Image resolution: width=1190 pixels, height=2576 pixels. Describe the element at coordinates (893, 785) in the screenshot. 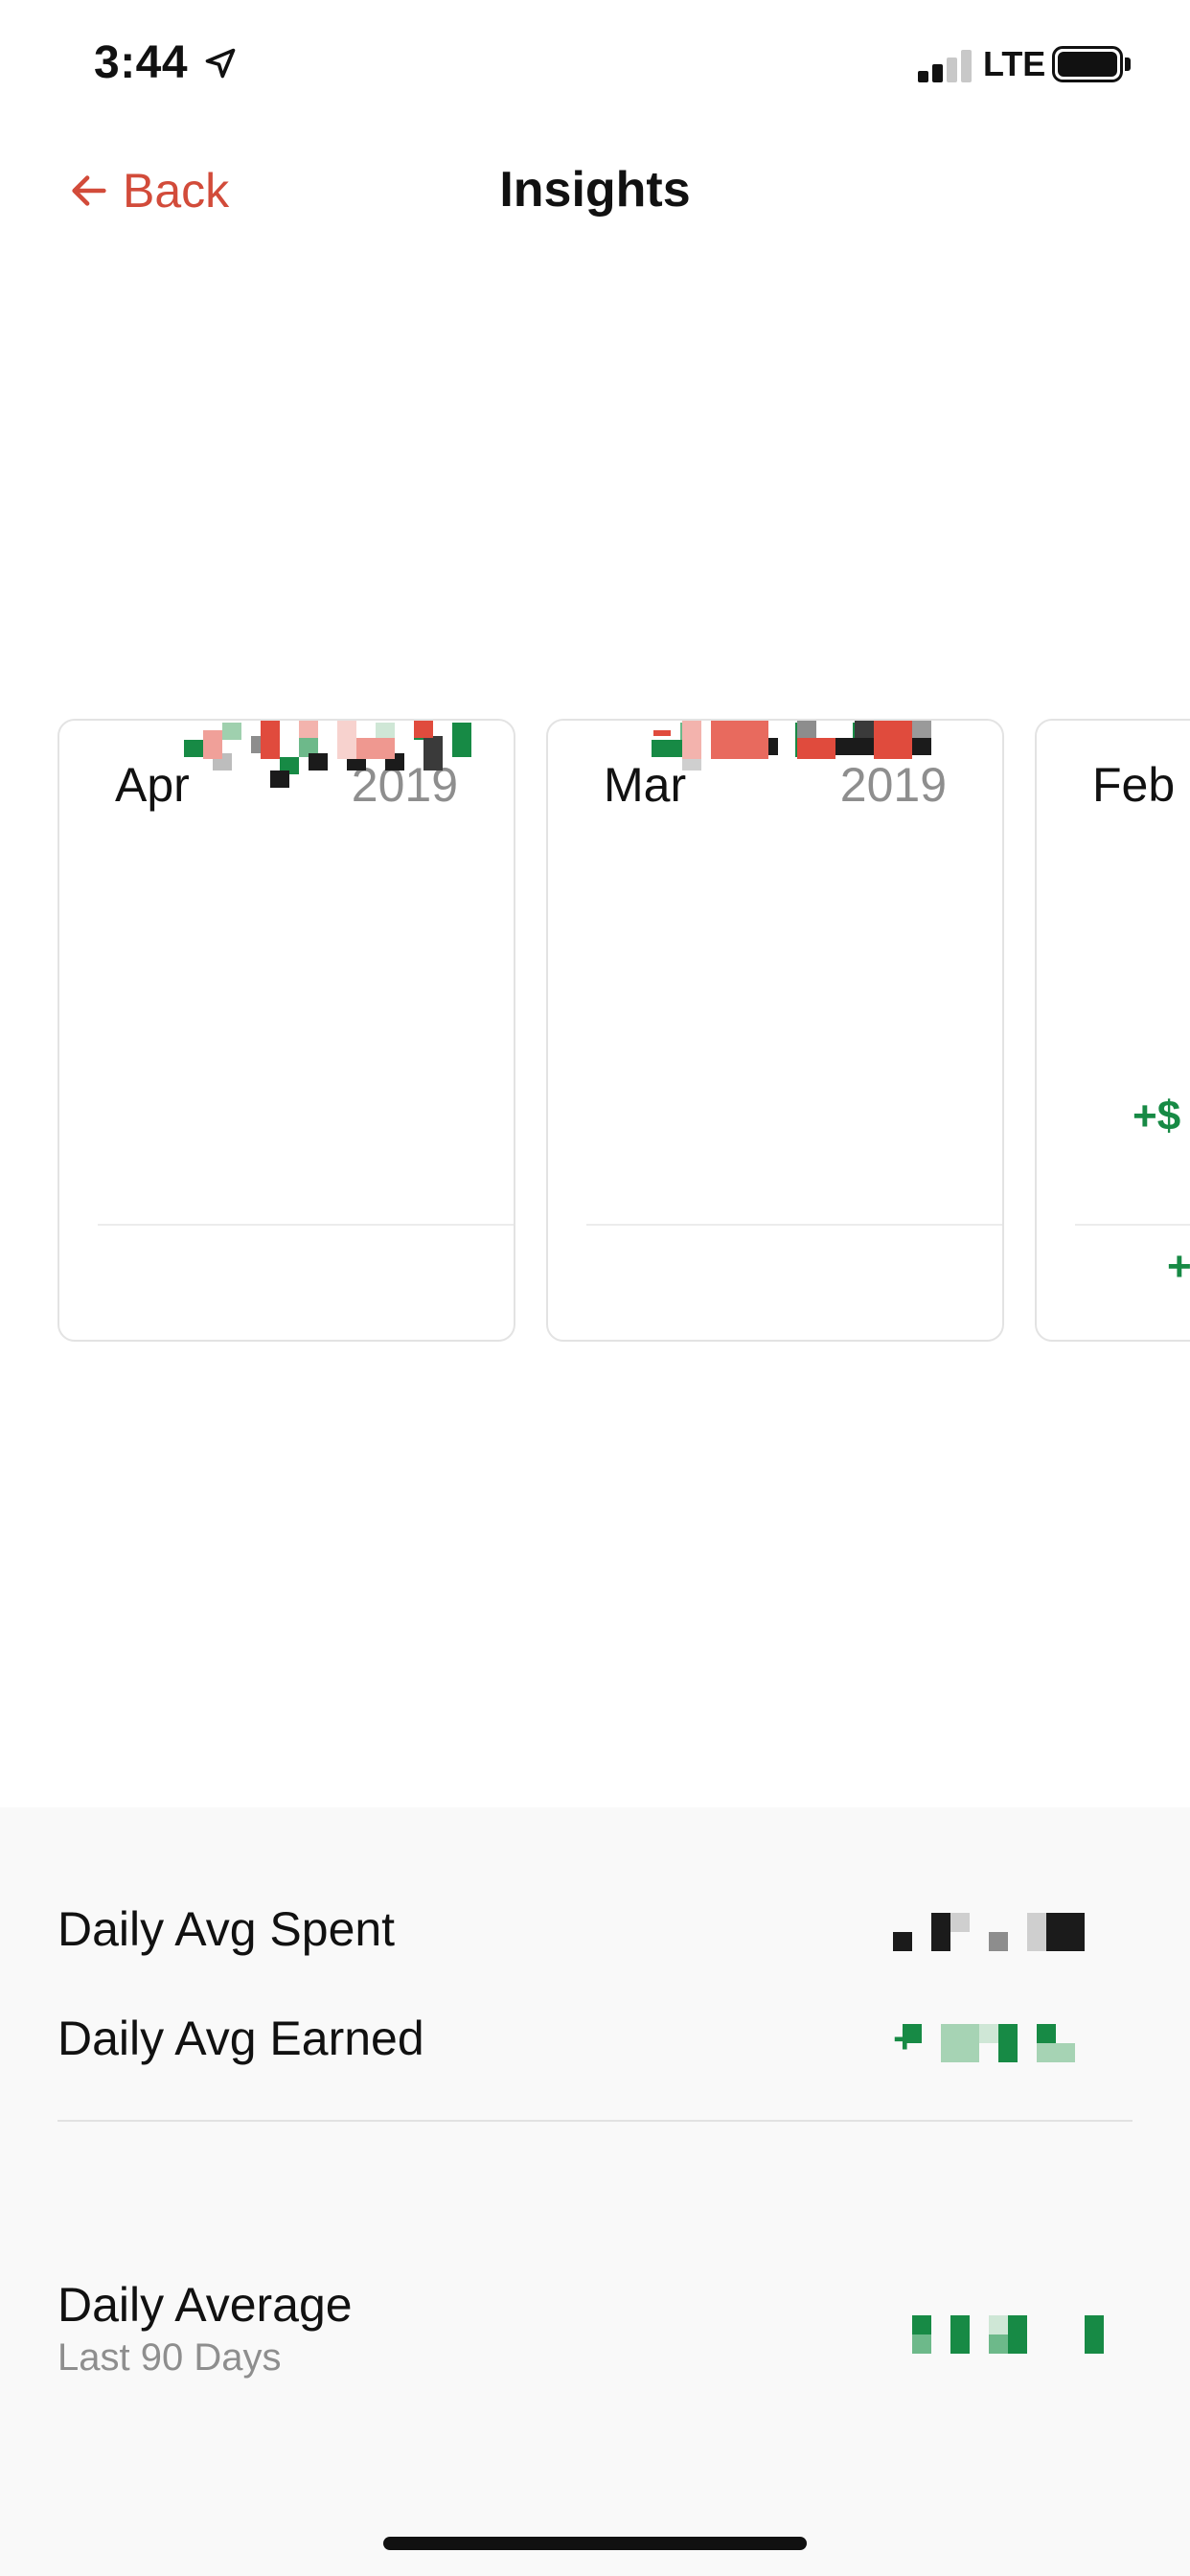

I see `card-year: 2019` at that location.